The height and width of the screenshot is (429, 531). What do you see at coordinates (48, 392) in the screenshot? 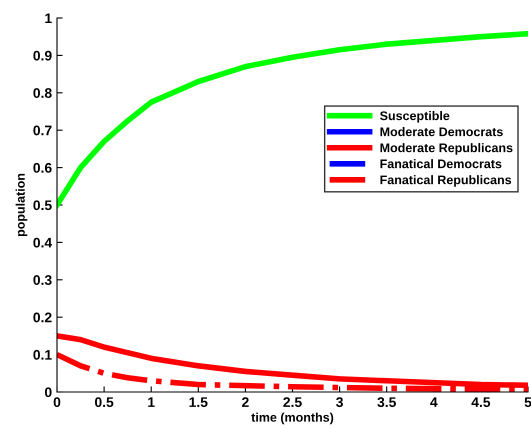
I see `y-tick-label: 0` at bounding box center [48, 392].